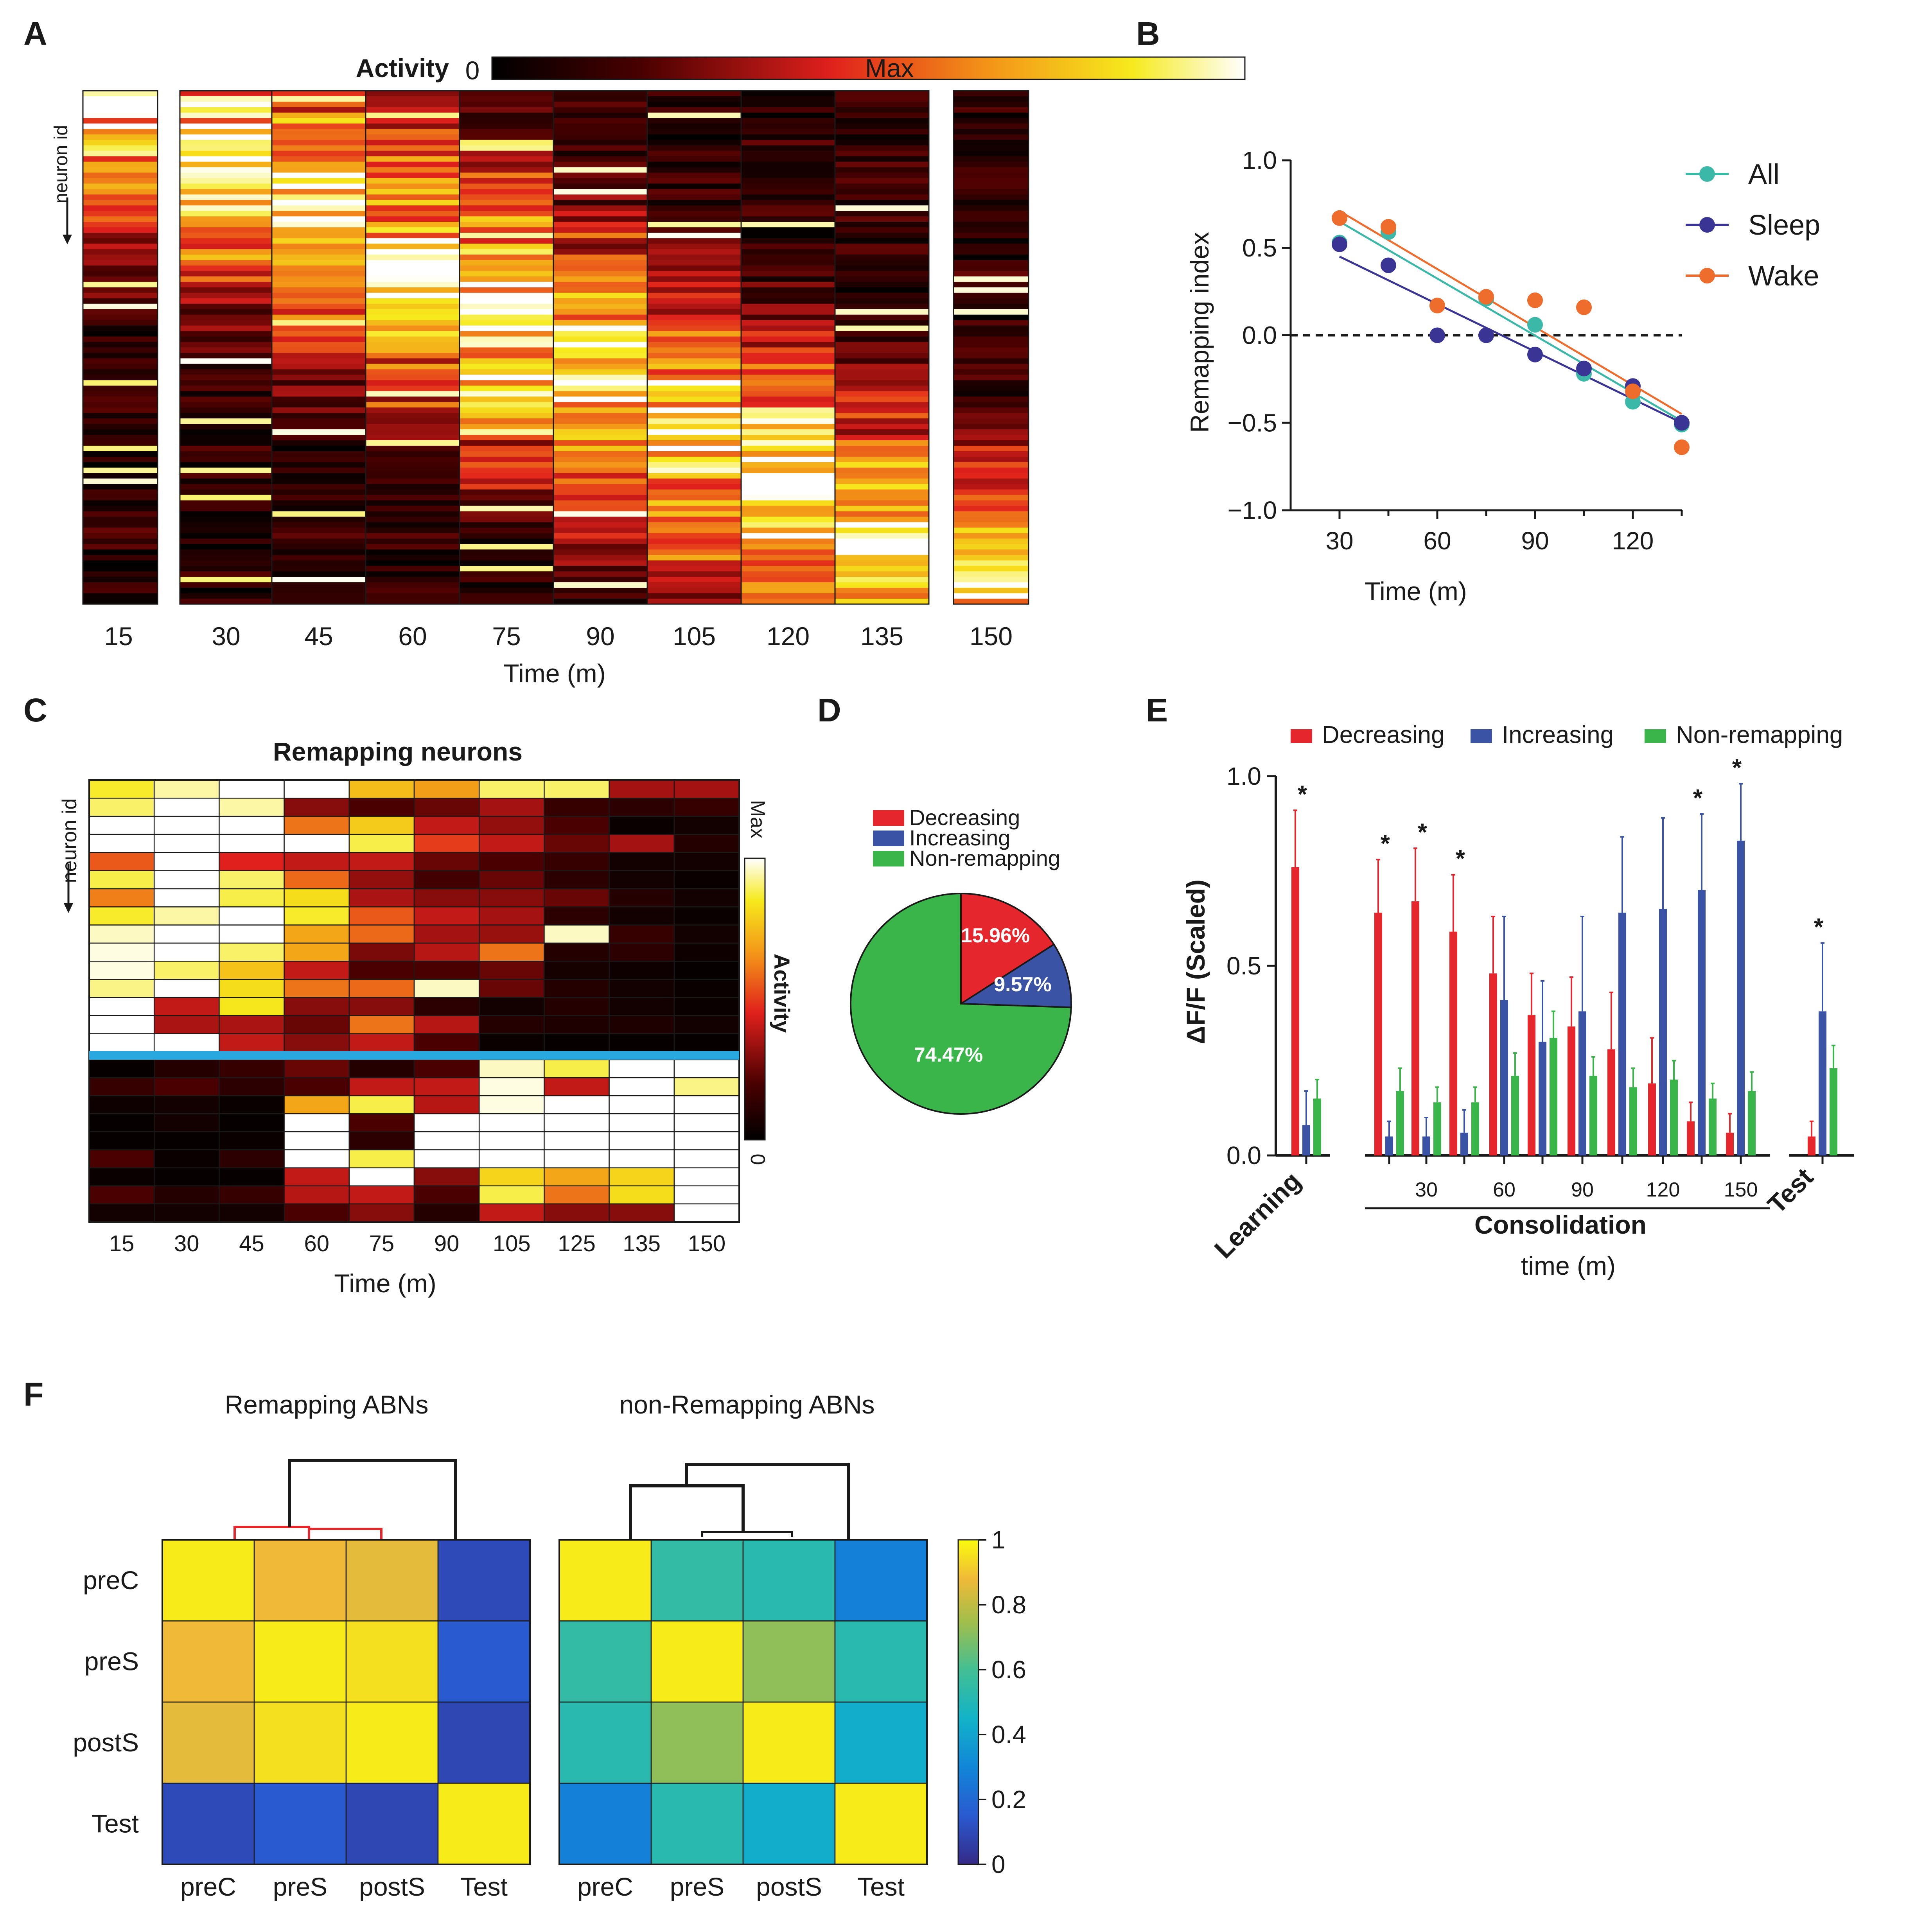 Image resolution: width=1907 pixels, height=1932 pixels. I want to click on panel-f-colorbar-ticks: 0 0.2 0.4 0.6 0.8 1, so click(1003, 1702).